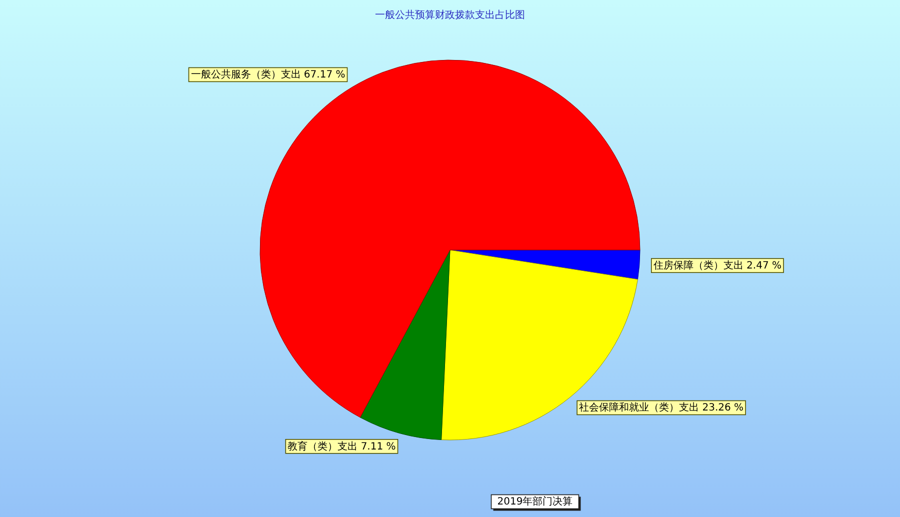 Image resolution: width=900 pixels, height=517 pixels. What do you see at coordinates (535, 502) in the screenshot?
I see `annotation: 2019年部门决算` at bounding box center [535, 502].